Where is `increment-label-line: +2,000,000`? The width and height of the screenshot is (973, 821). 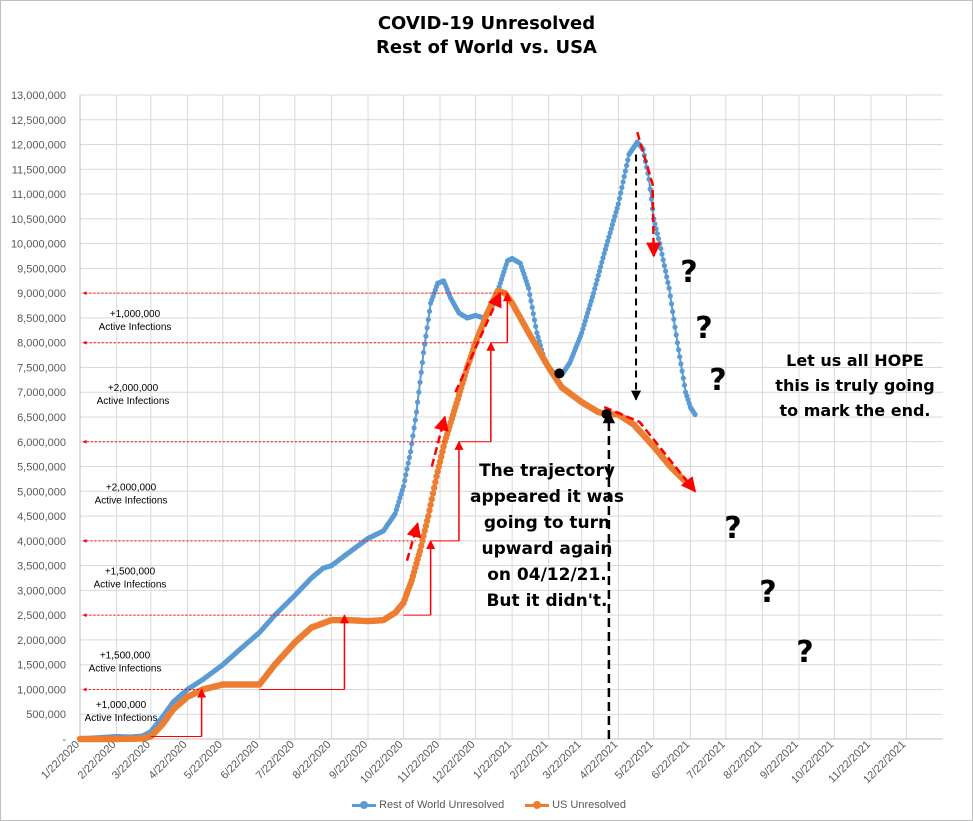
increment-label-line: +2,000,000 is located at coordinates (131, 487).